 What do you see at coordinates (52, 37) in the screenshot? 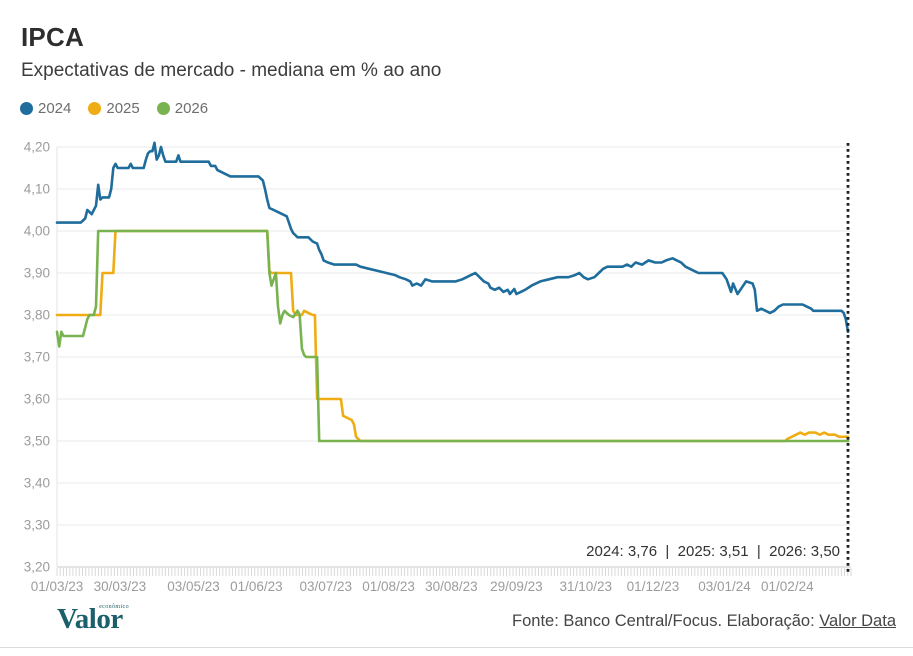
I see `chart-title: IPCA` at bounding box center [52, 37].